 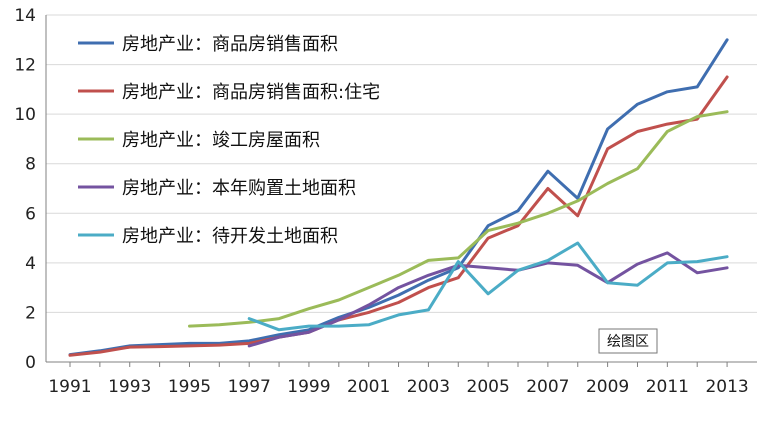 What do you see at coordinates (25, 66) in the screenshot?
I see `y-tick-label: 12` at bounding box center [25, 66].